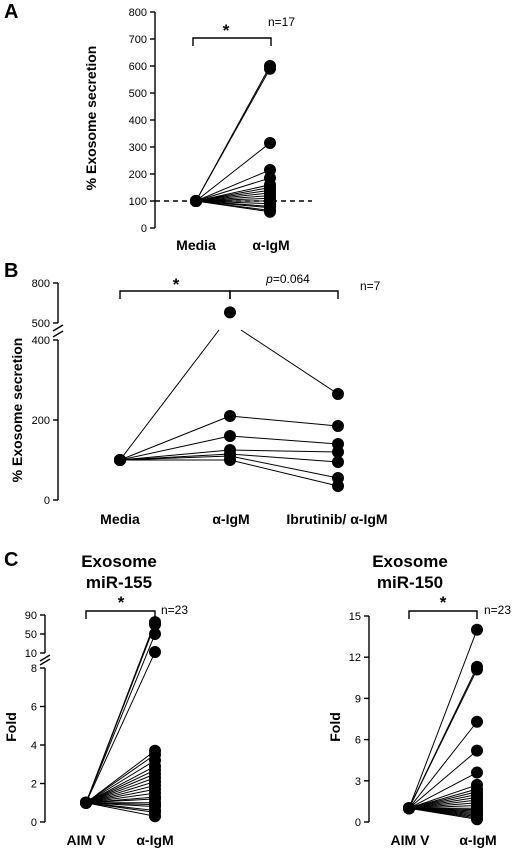 The height and width of the screenshot is (851, 520). I want to click on panel-a-y-tick-label: 600, so click(138, 67).